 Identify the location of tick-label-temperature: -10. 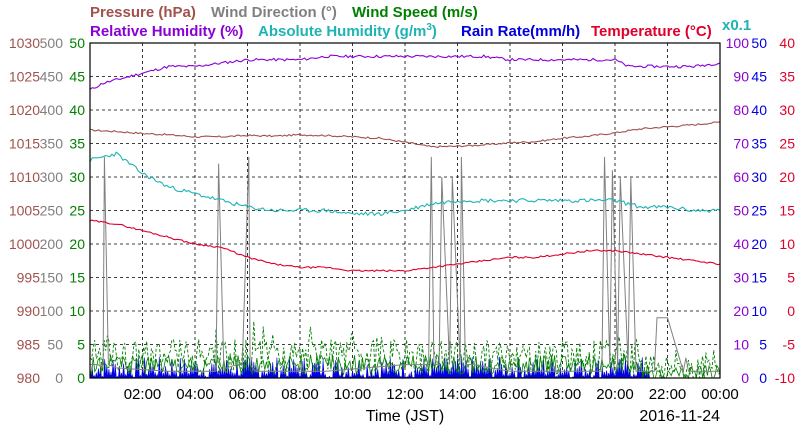
(785, 378).